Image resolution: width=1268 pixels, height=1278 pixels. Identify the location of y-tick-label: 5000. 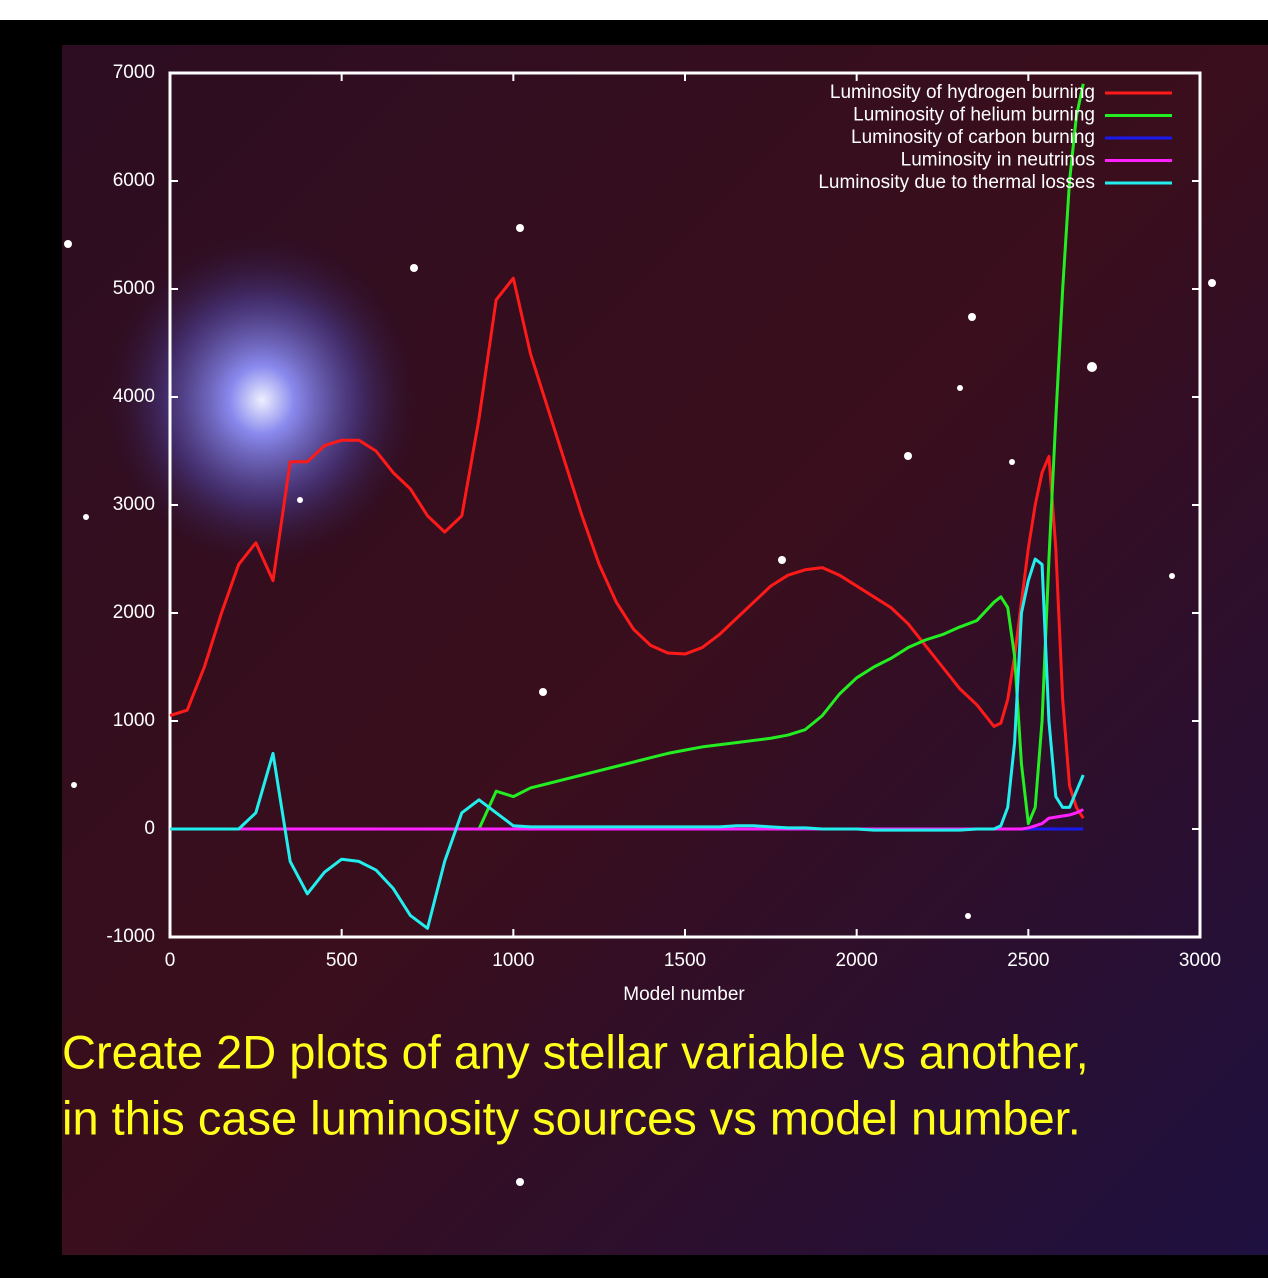
(134, 288).